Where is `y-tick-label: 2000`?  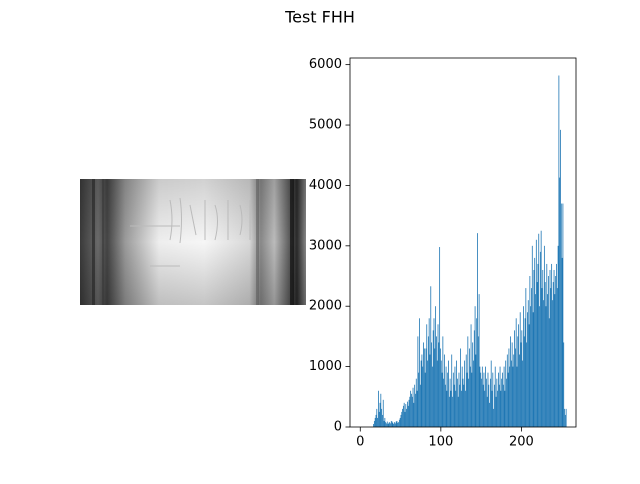
y-tick-label: 2000 is located at coordinates (325, 306).